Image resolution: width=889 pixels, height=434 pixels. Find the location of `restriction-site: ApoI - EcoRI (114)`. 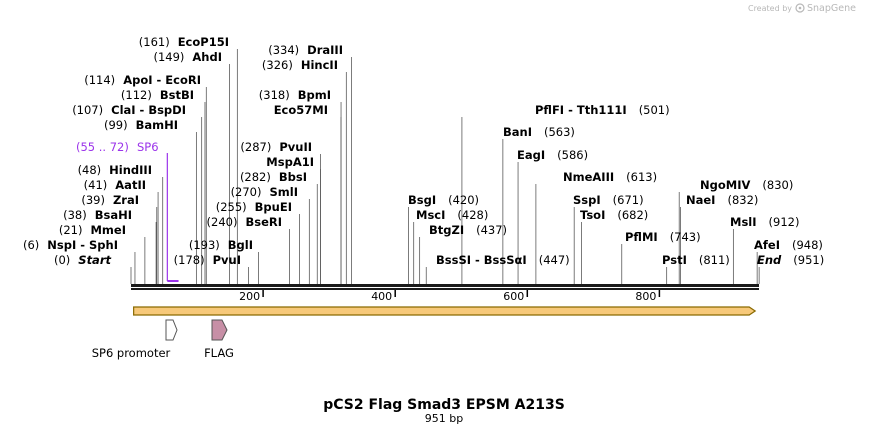

restriction-site: ApoI - EcoRI (114) is located at coordinates (142, 80).